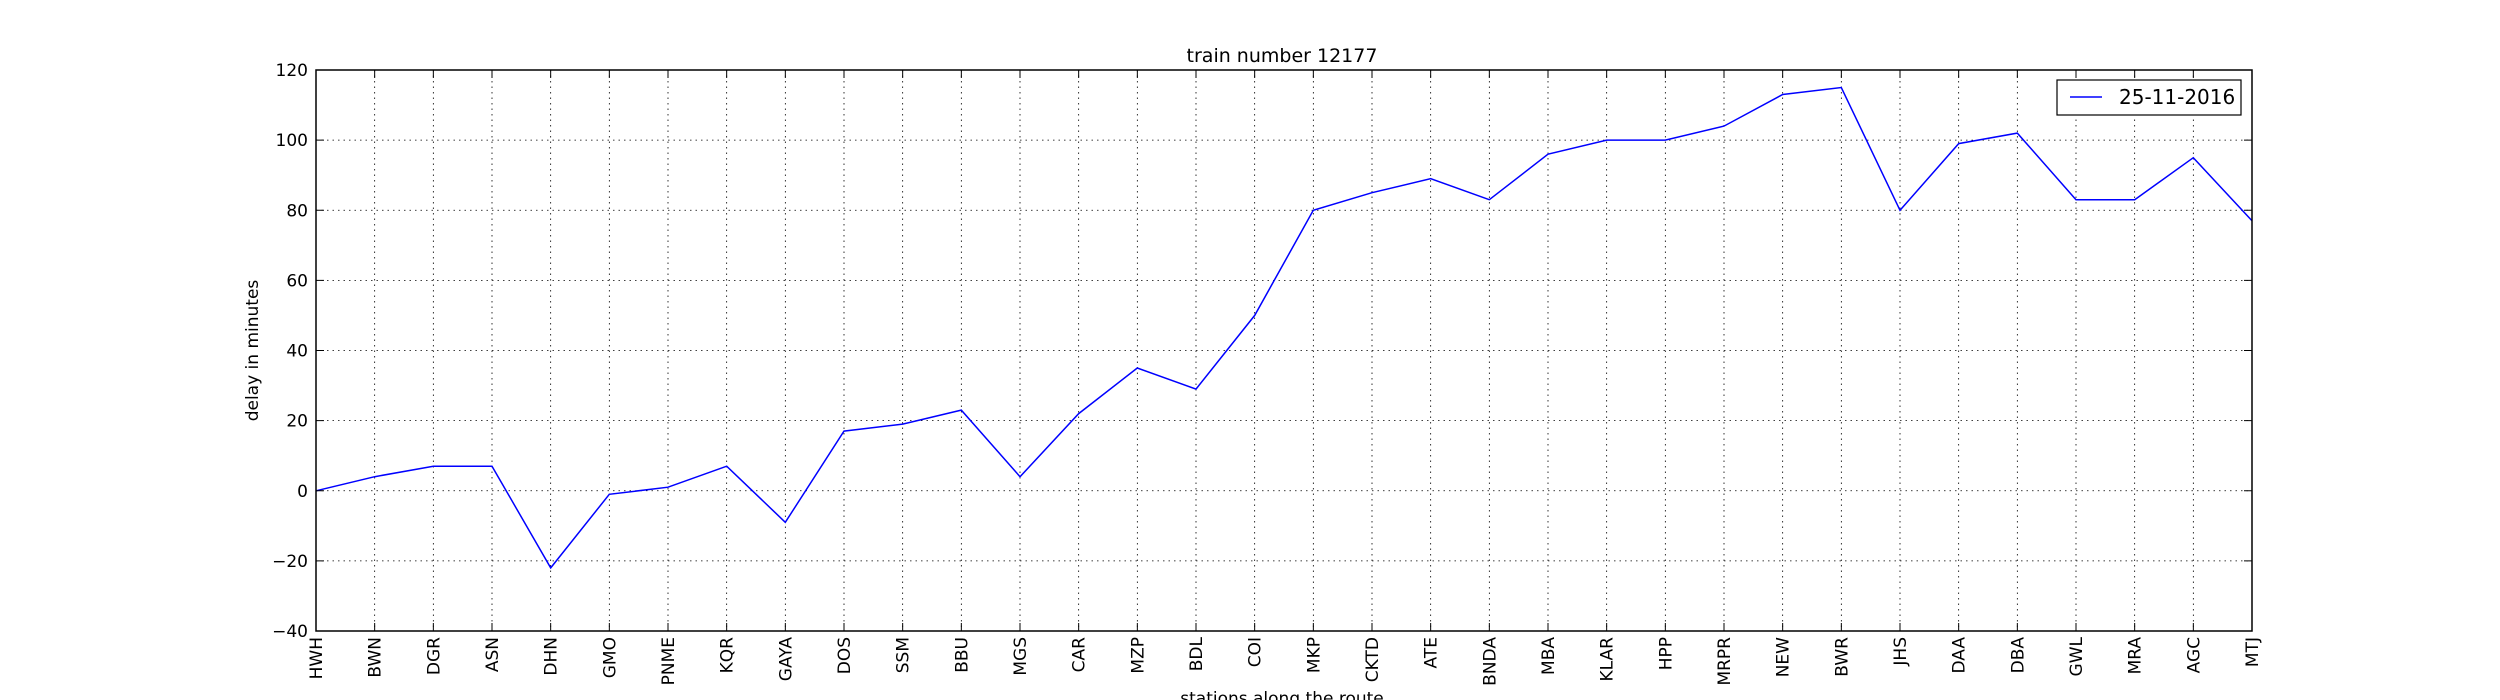 The image size is (2500, 700). I want to click on x-tick-label: BWN, so click(376, 657).